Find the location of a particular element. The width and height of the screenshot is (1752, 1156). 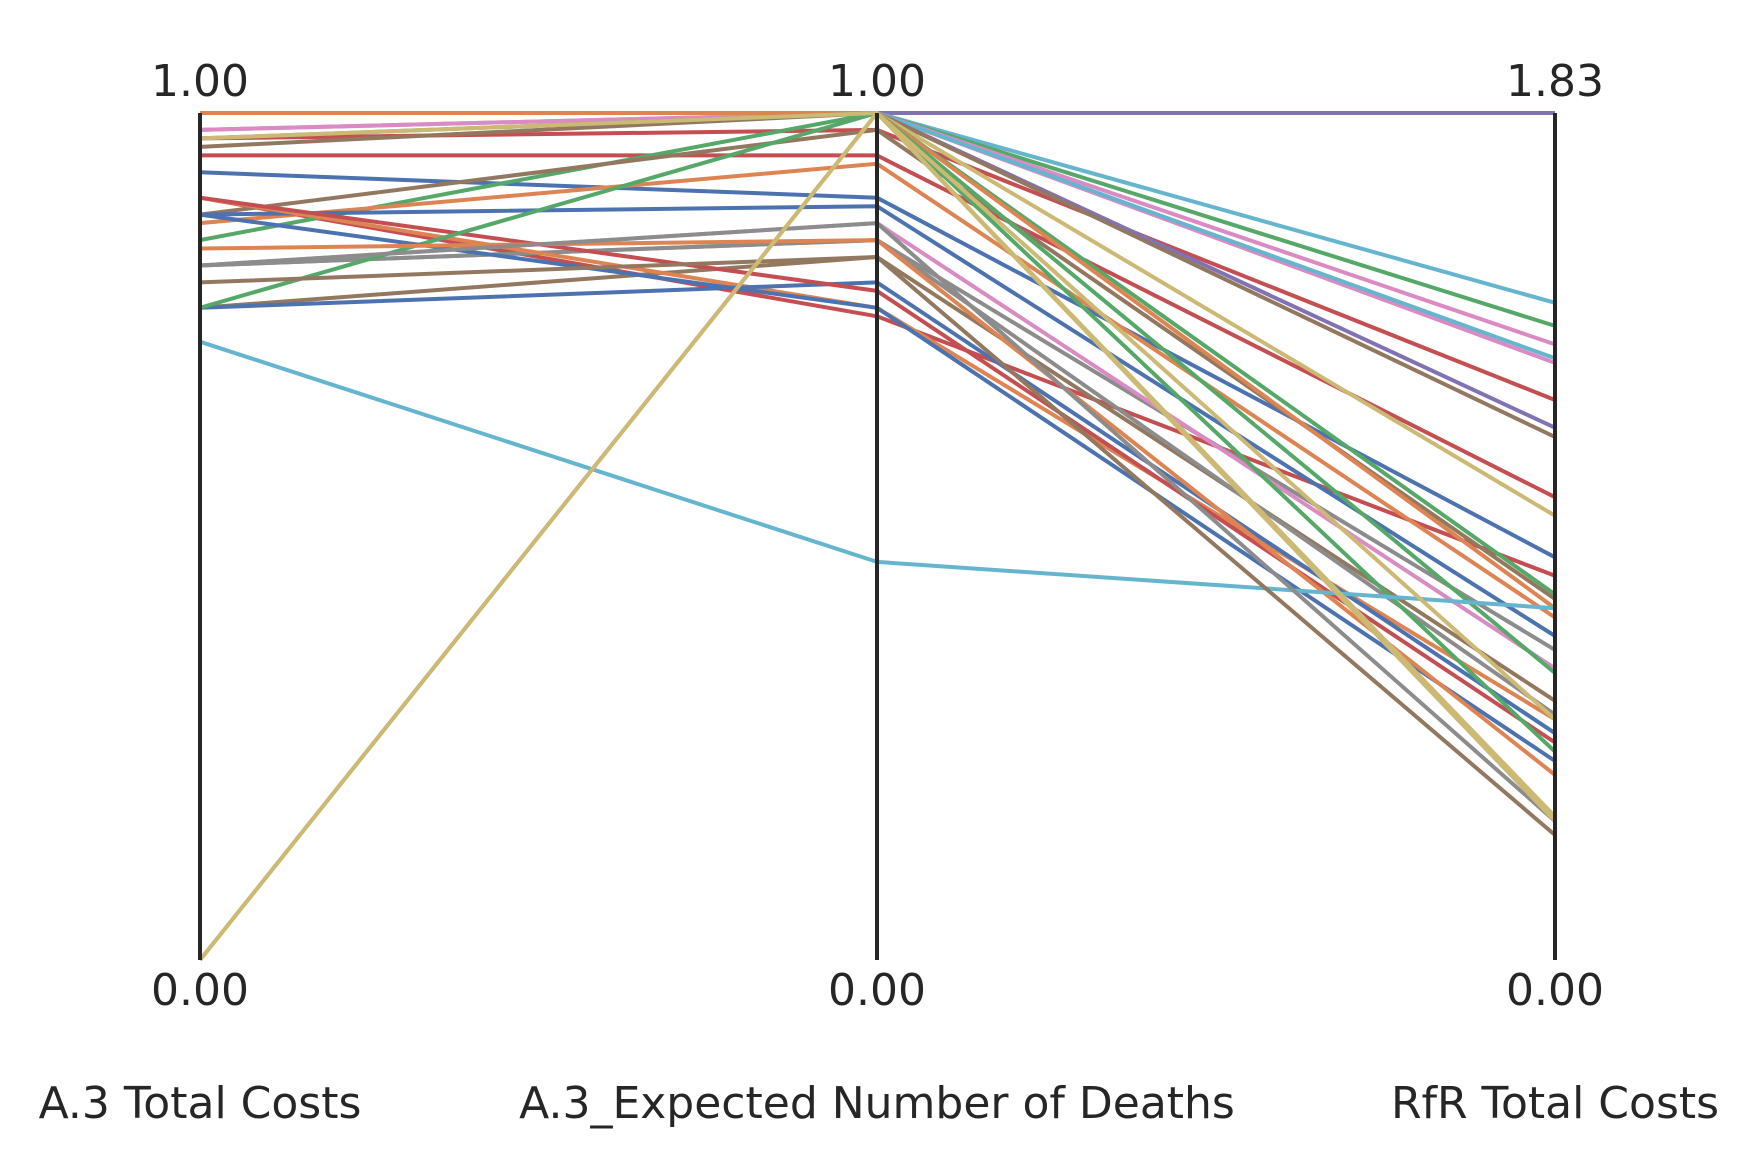

axis-max-label-2: 1.00 is located at coordinates (877, 81).